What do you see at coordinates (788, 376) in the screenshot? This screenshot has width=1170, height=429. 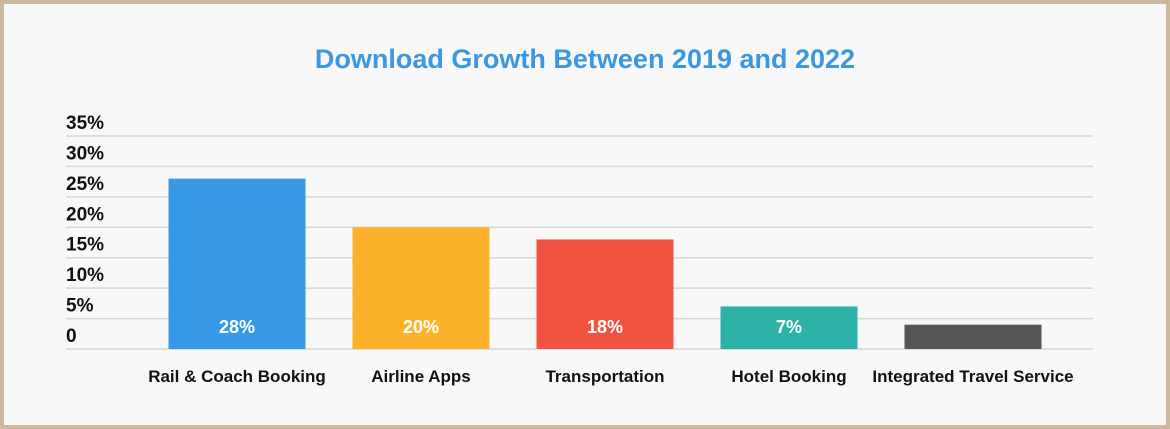 I see `x-tick-label: Hotel Booking` at bounding box center [788, 376].